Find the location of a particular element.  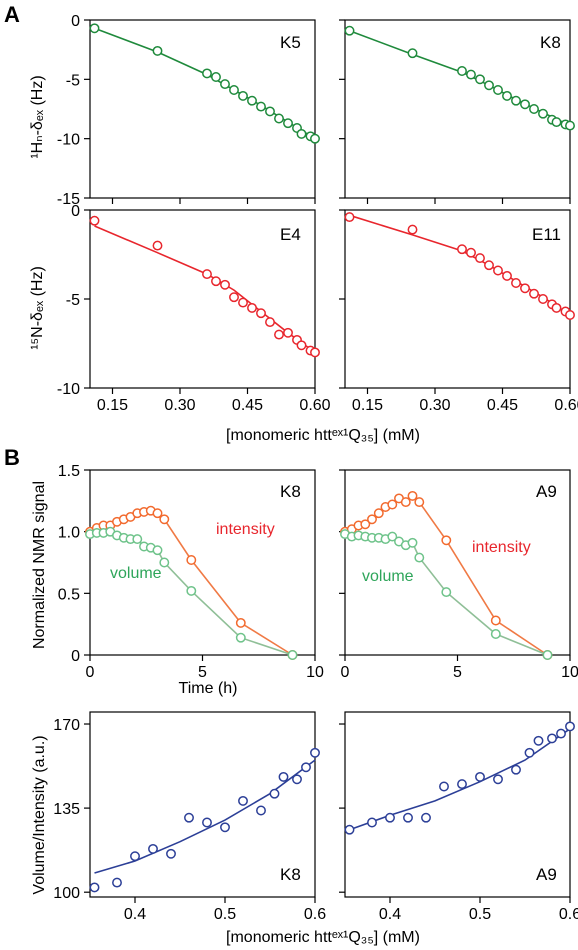

plot-frame-b-a9-conc is located at coordinates (457, 804).